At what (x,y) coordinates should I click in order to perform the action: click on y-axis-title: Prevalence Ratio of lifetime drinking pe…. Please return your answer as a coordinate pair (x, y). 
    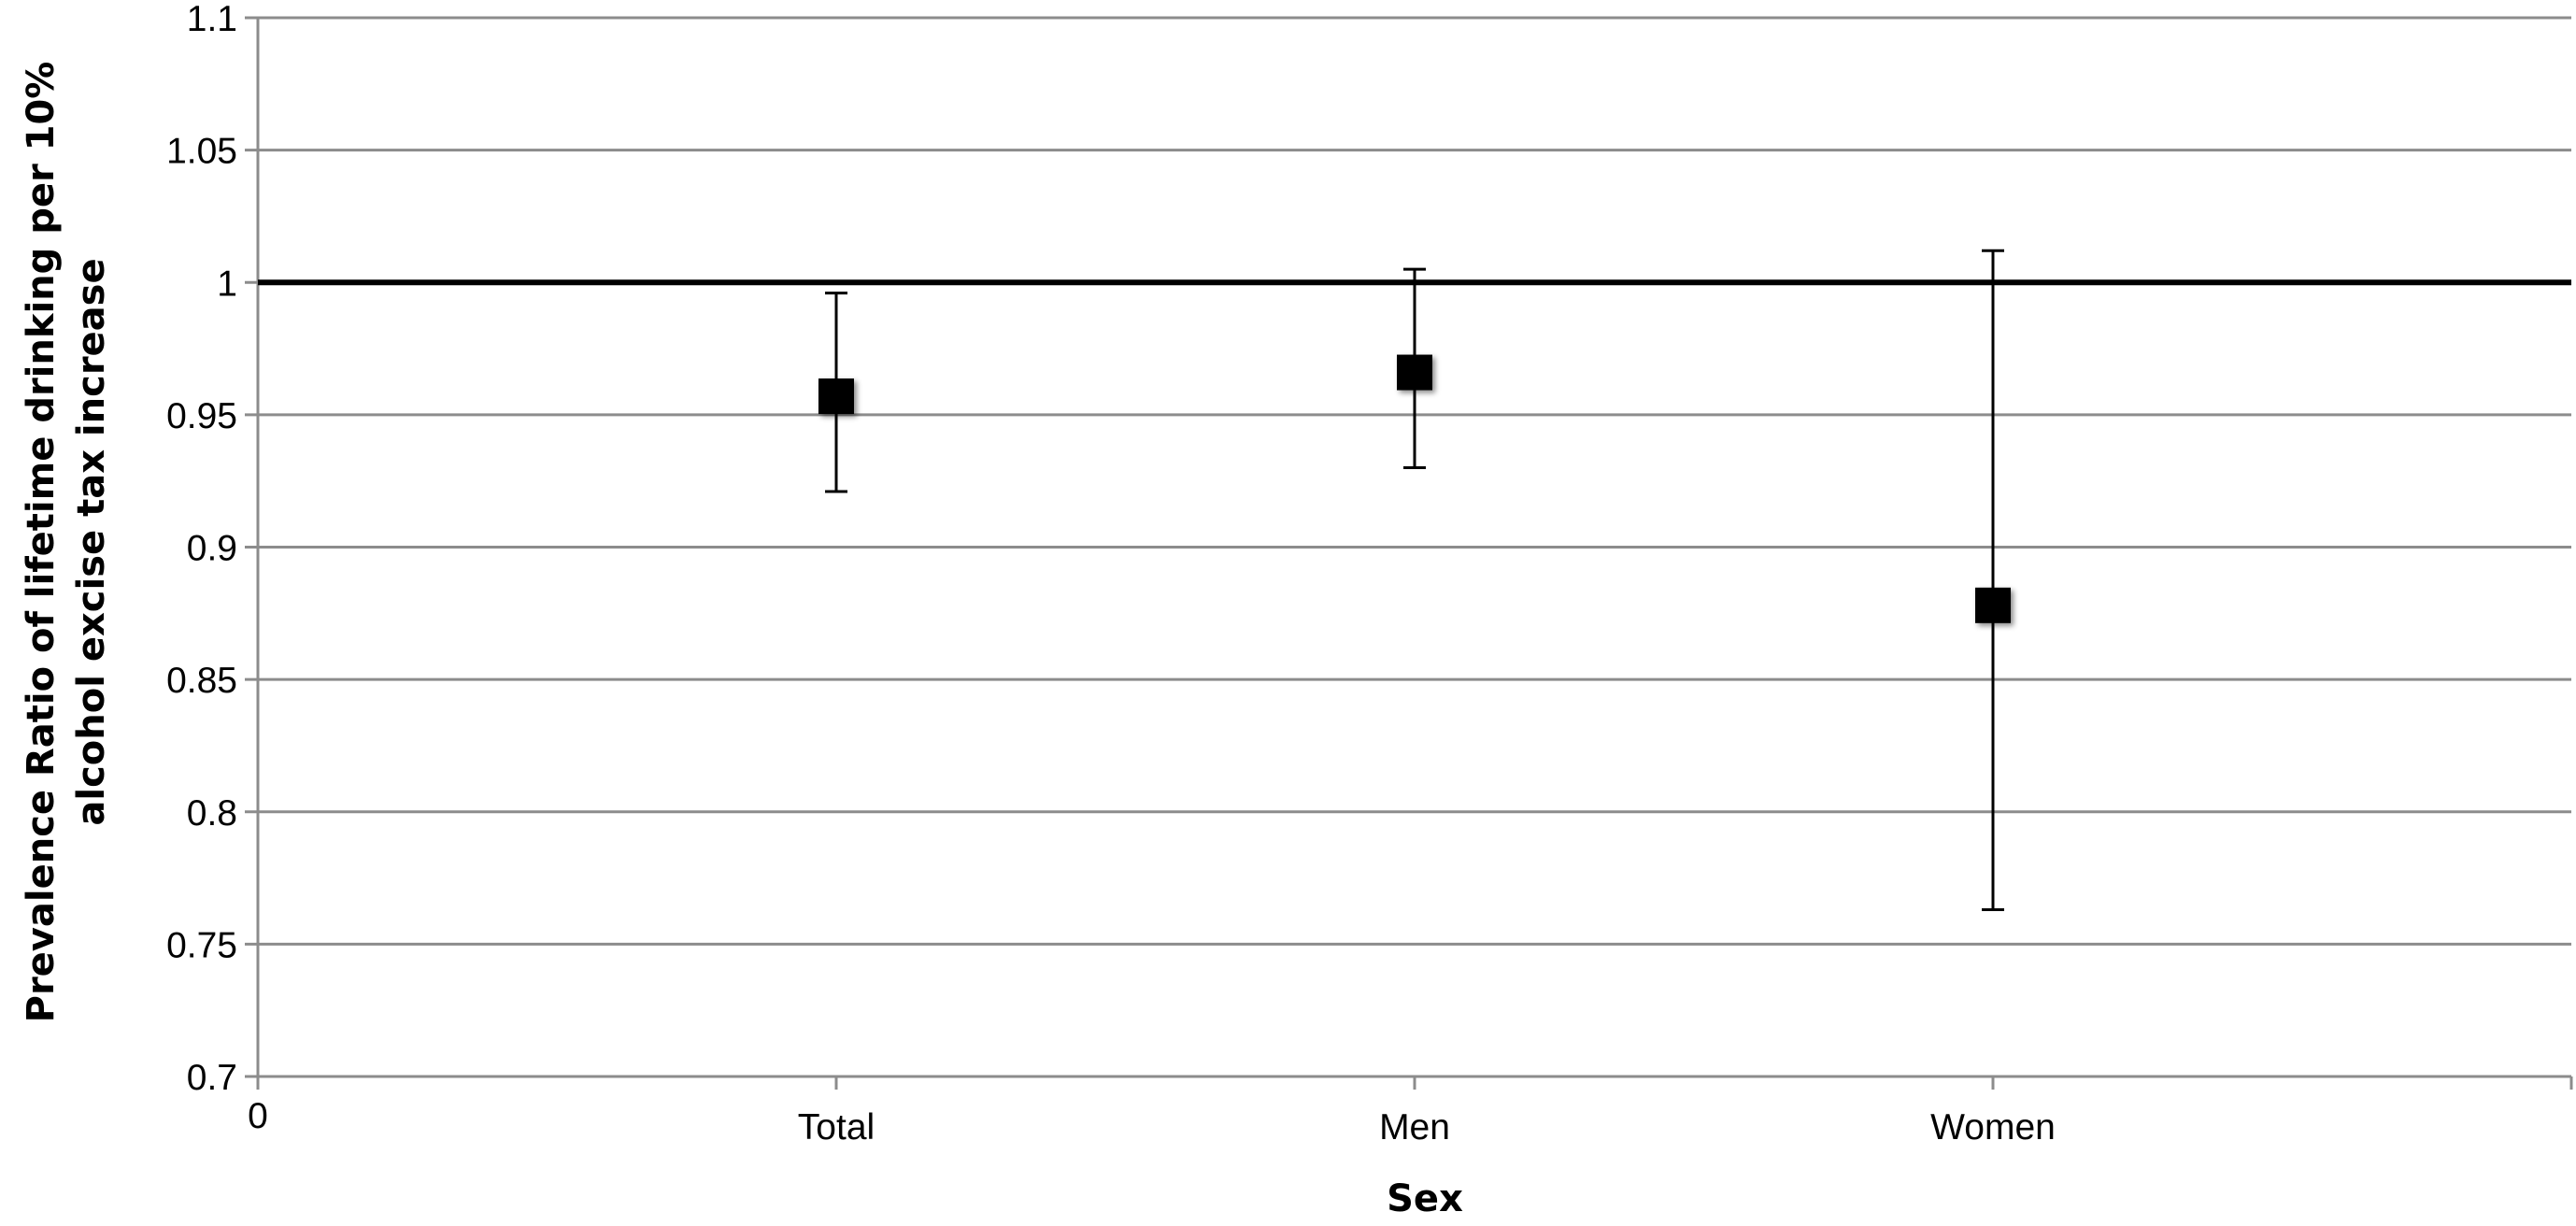
    Looking at the image, I should click on (66, 542).